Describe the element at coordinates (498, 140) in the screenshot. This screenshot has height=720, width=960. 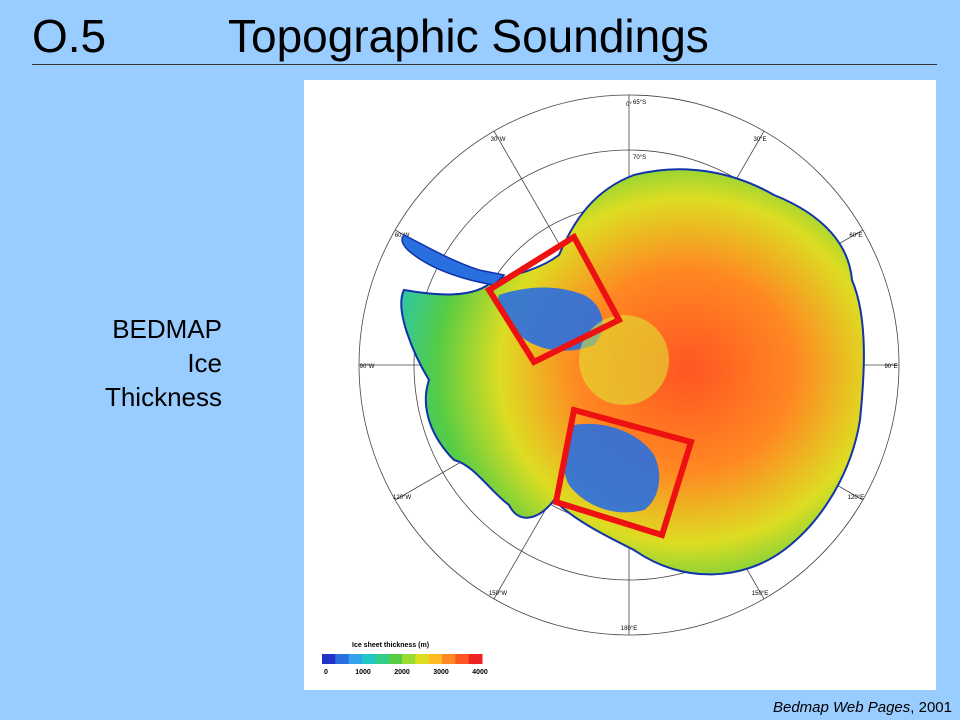
I see `longitude-label: 30°W` at that location.